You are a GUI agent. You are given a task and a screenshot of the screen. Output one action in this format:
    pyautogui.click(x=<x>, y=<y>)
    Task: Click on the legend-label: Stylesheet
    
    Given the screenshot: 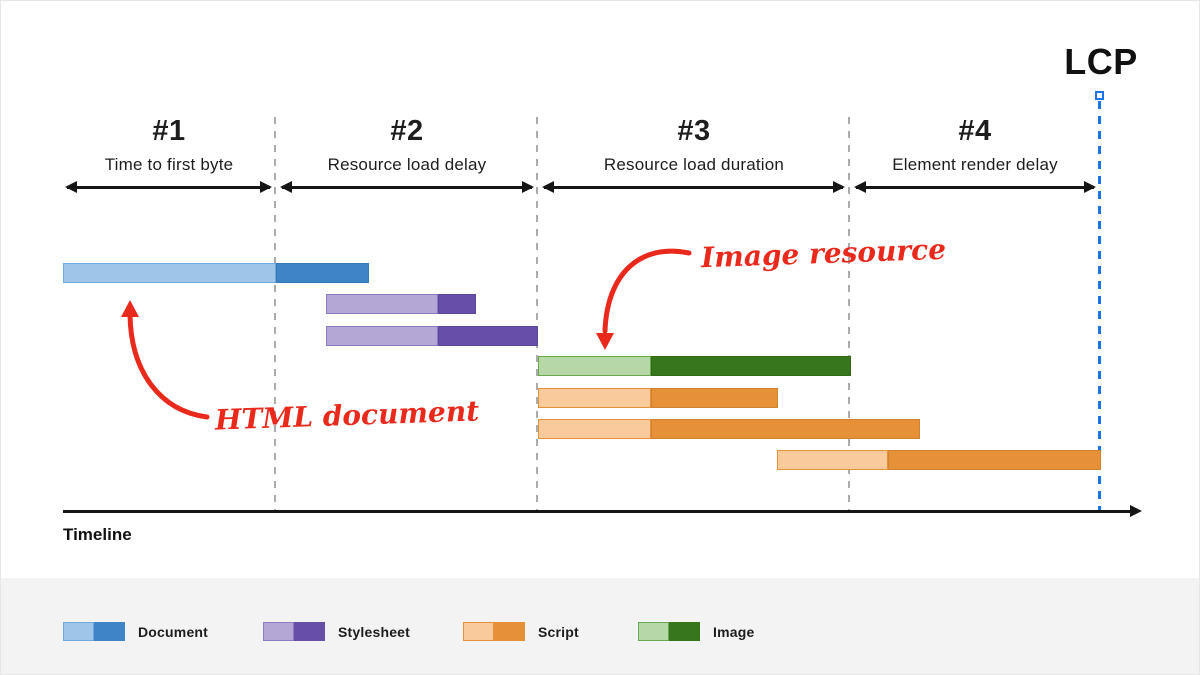 What is the action you would take?
    pyautogui.click(x=374, y=631)
    